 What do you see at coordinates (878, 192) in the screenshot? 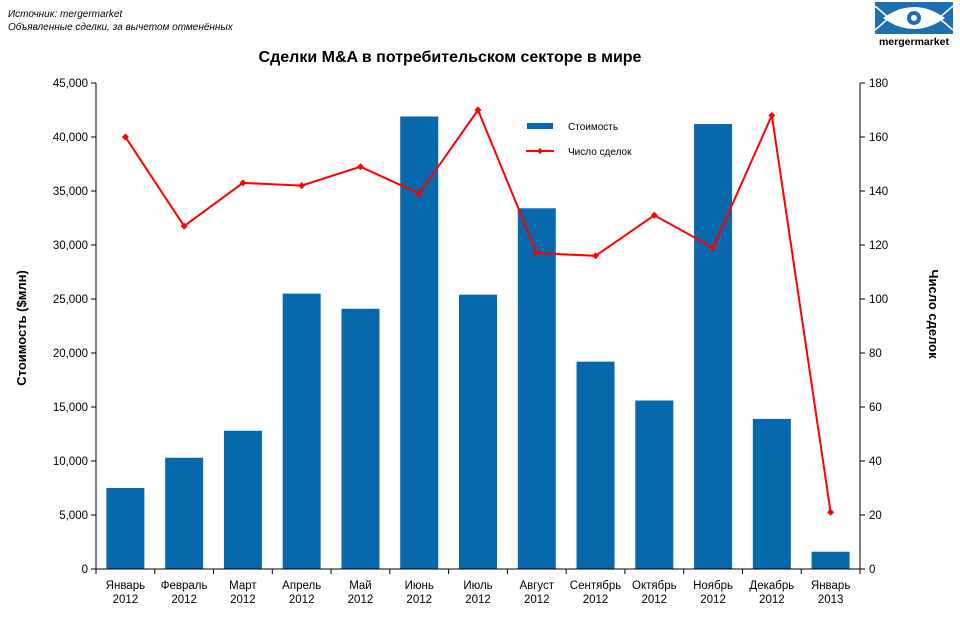
I see `y2-tick-label: 140` at bounding box center [878, 192].